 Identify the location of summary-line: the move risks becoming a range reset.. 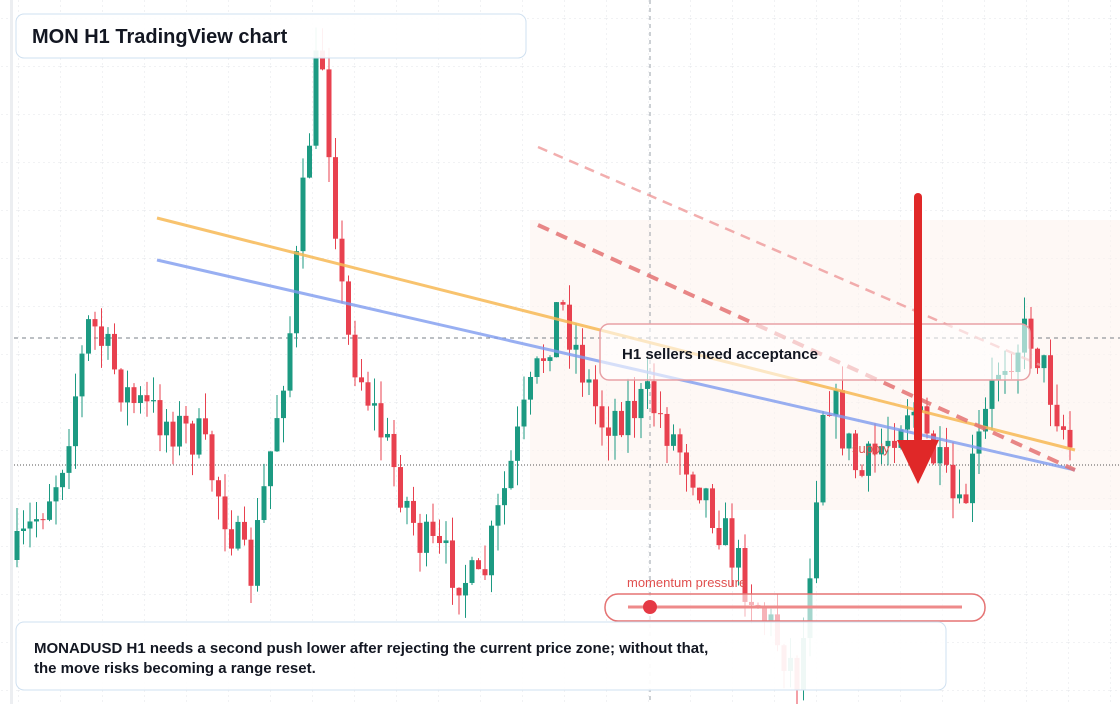
(175, 668).